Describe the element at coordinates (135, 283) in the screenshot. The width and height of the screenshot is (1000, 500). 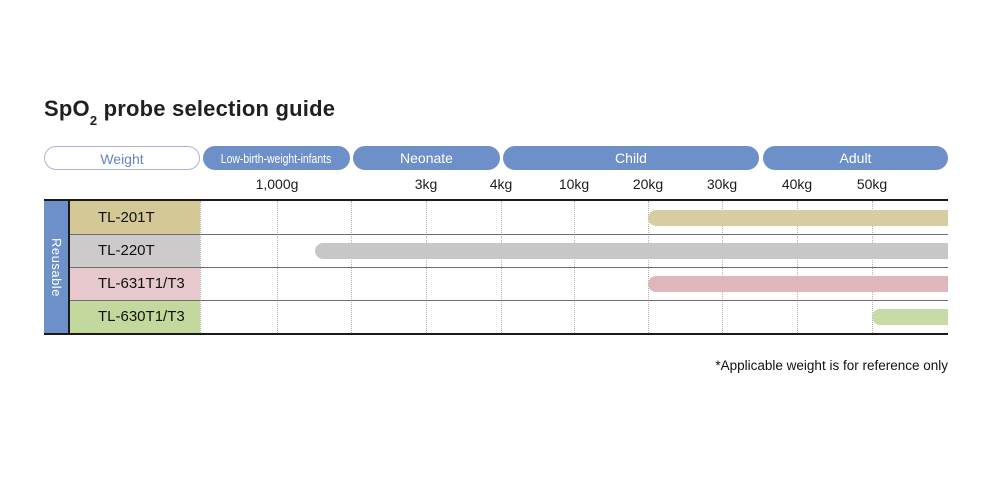
I see `row-label-tl-631t1-t3: TL-631T1/T3` at that location.